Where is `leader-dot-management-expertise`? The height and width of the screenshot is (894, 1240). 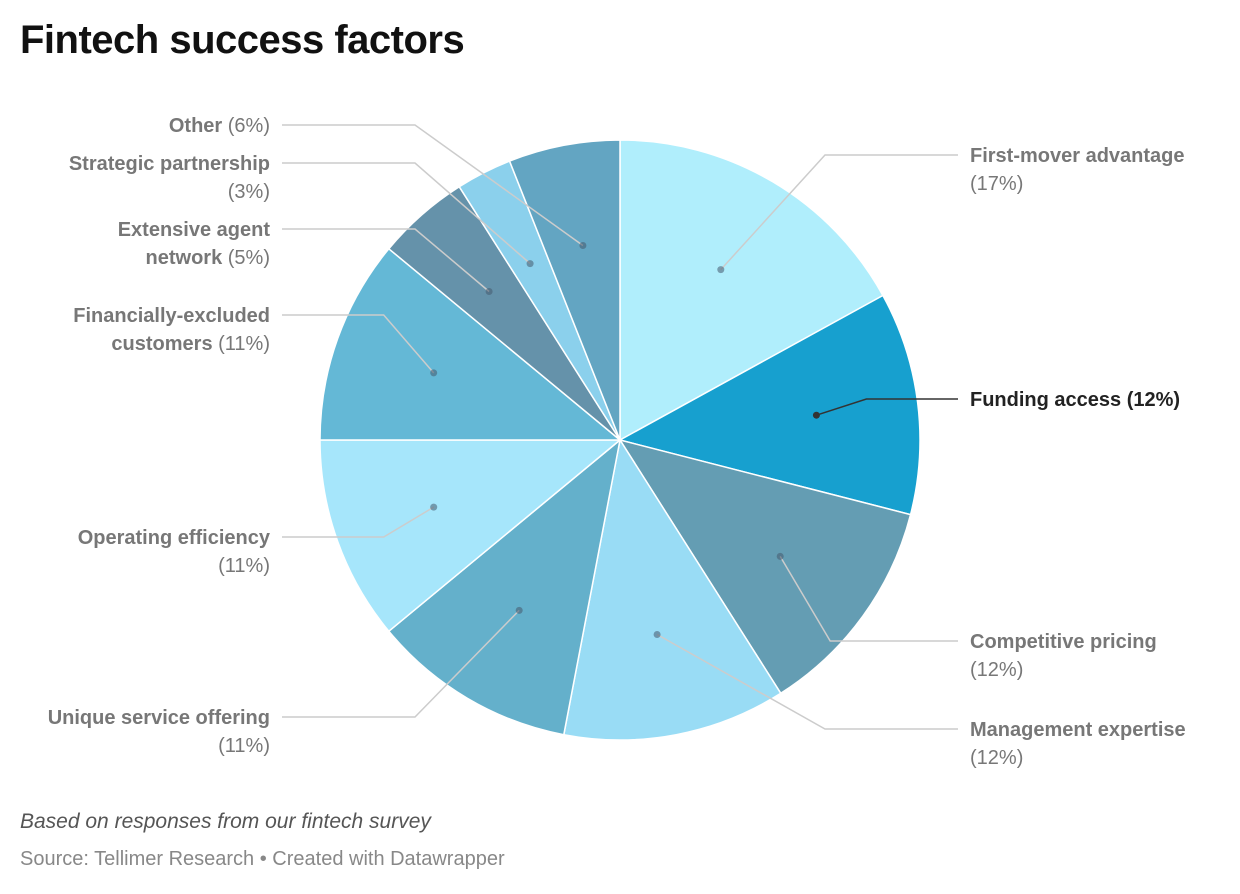
leader-dot-management-expertise is located at coordinates (657, 634).